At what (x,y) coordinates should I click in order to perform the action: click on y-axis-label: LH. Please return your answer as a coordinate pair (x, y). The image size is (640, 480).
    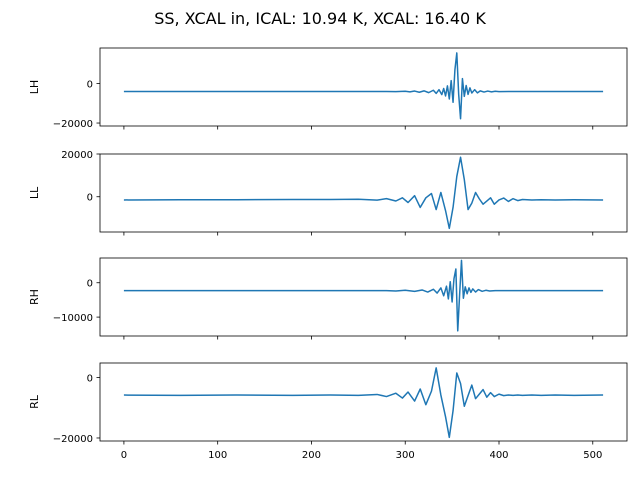
    Looking at the image, I should click on (34, 87).